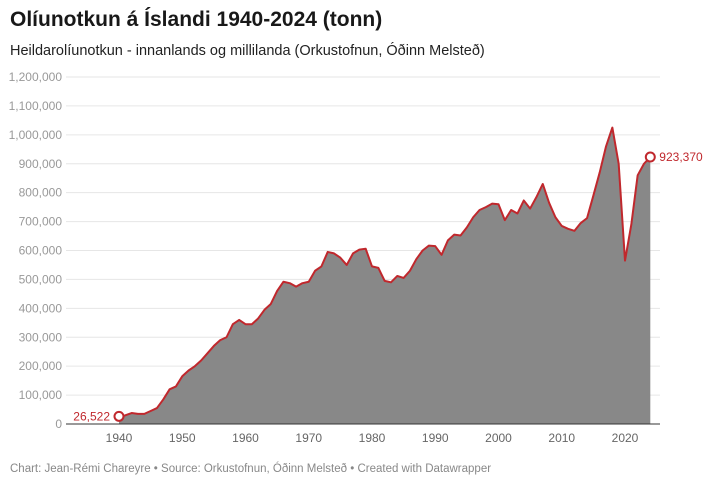  I want to click on y-tick-label: 300,000, so click(41, 337).